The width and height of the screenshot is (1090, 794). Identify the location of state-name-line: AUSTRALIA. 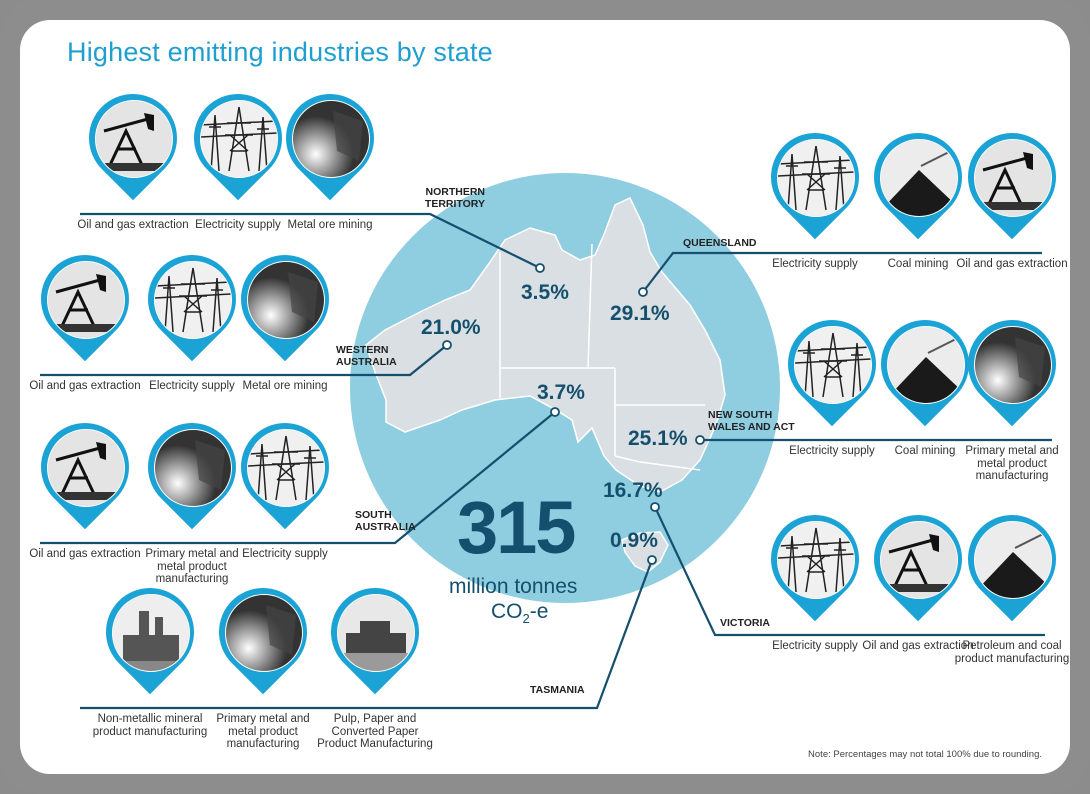
(366, 362).